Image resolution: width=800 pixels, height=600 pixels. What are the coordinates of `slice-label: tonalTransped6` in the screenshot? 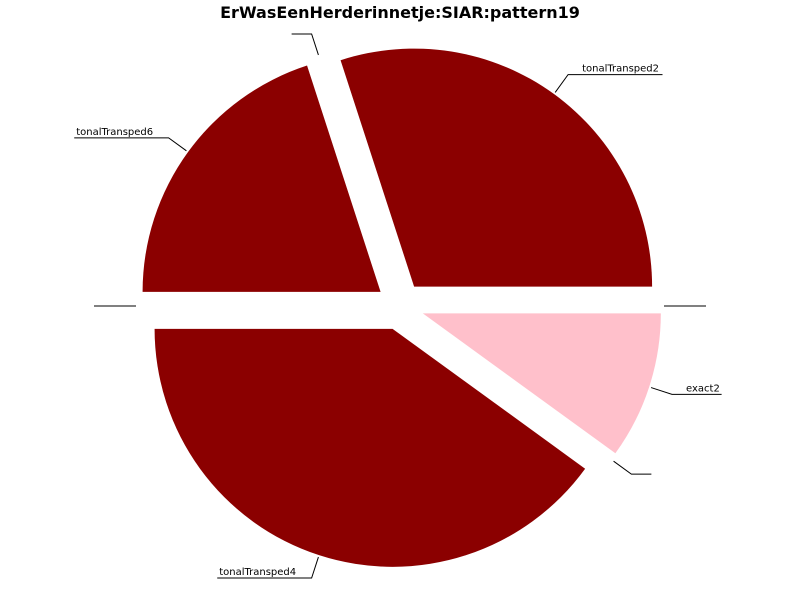 It's located at (114, 132).